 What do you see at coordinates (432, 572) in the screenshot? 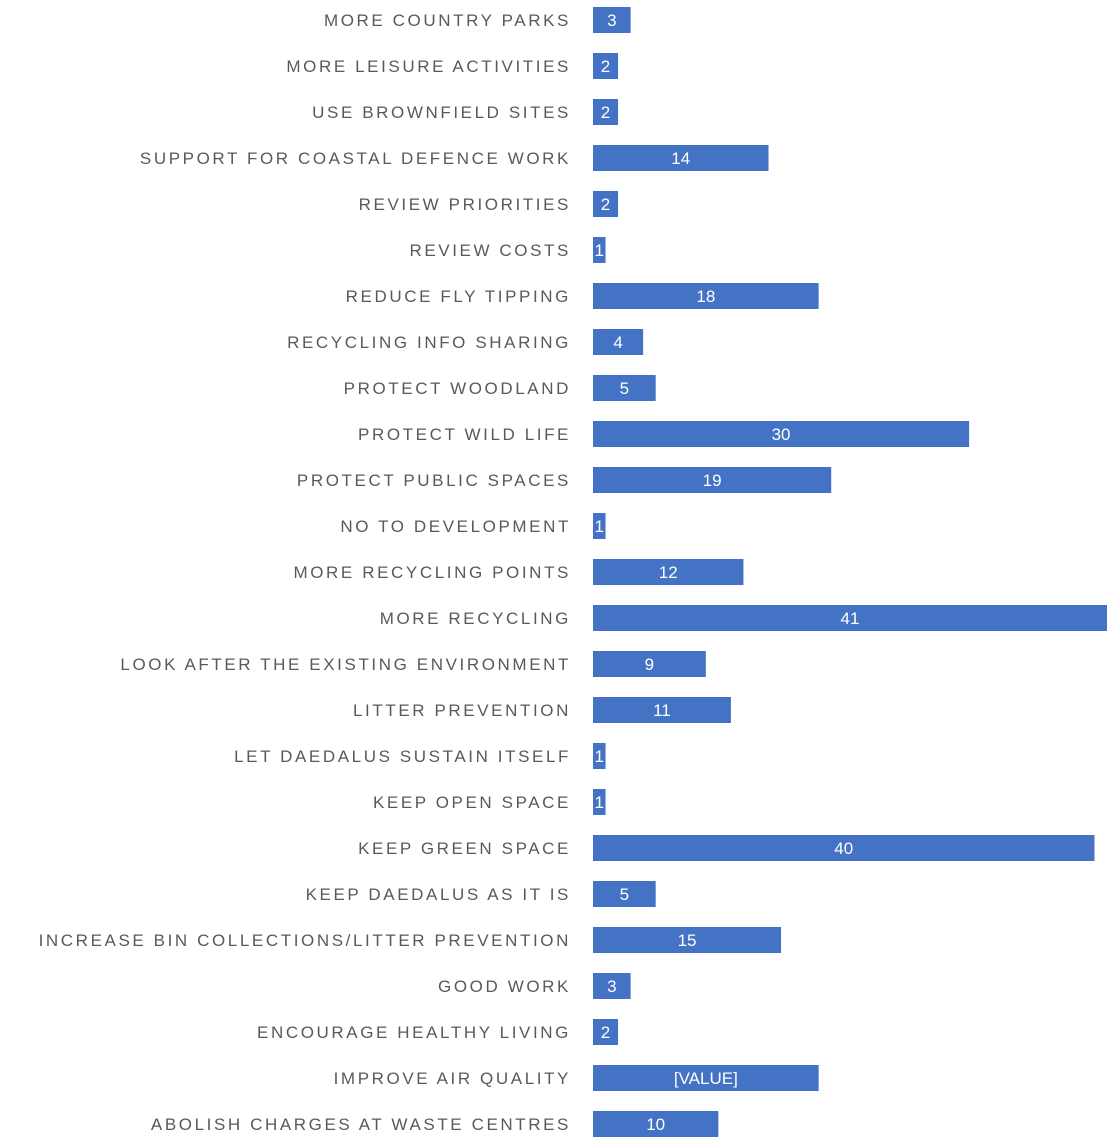
I see `category-label: MORE RECYCLING POINTS` at bounding box center [432, 572].